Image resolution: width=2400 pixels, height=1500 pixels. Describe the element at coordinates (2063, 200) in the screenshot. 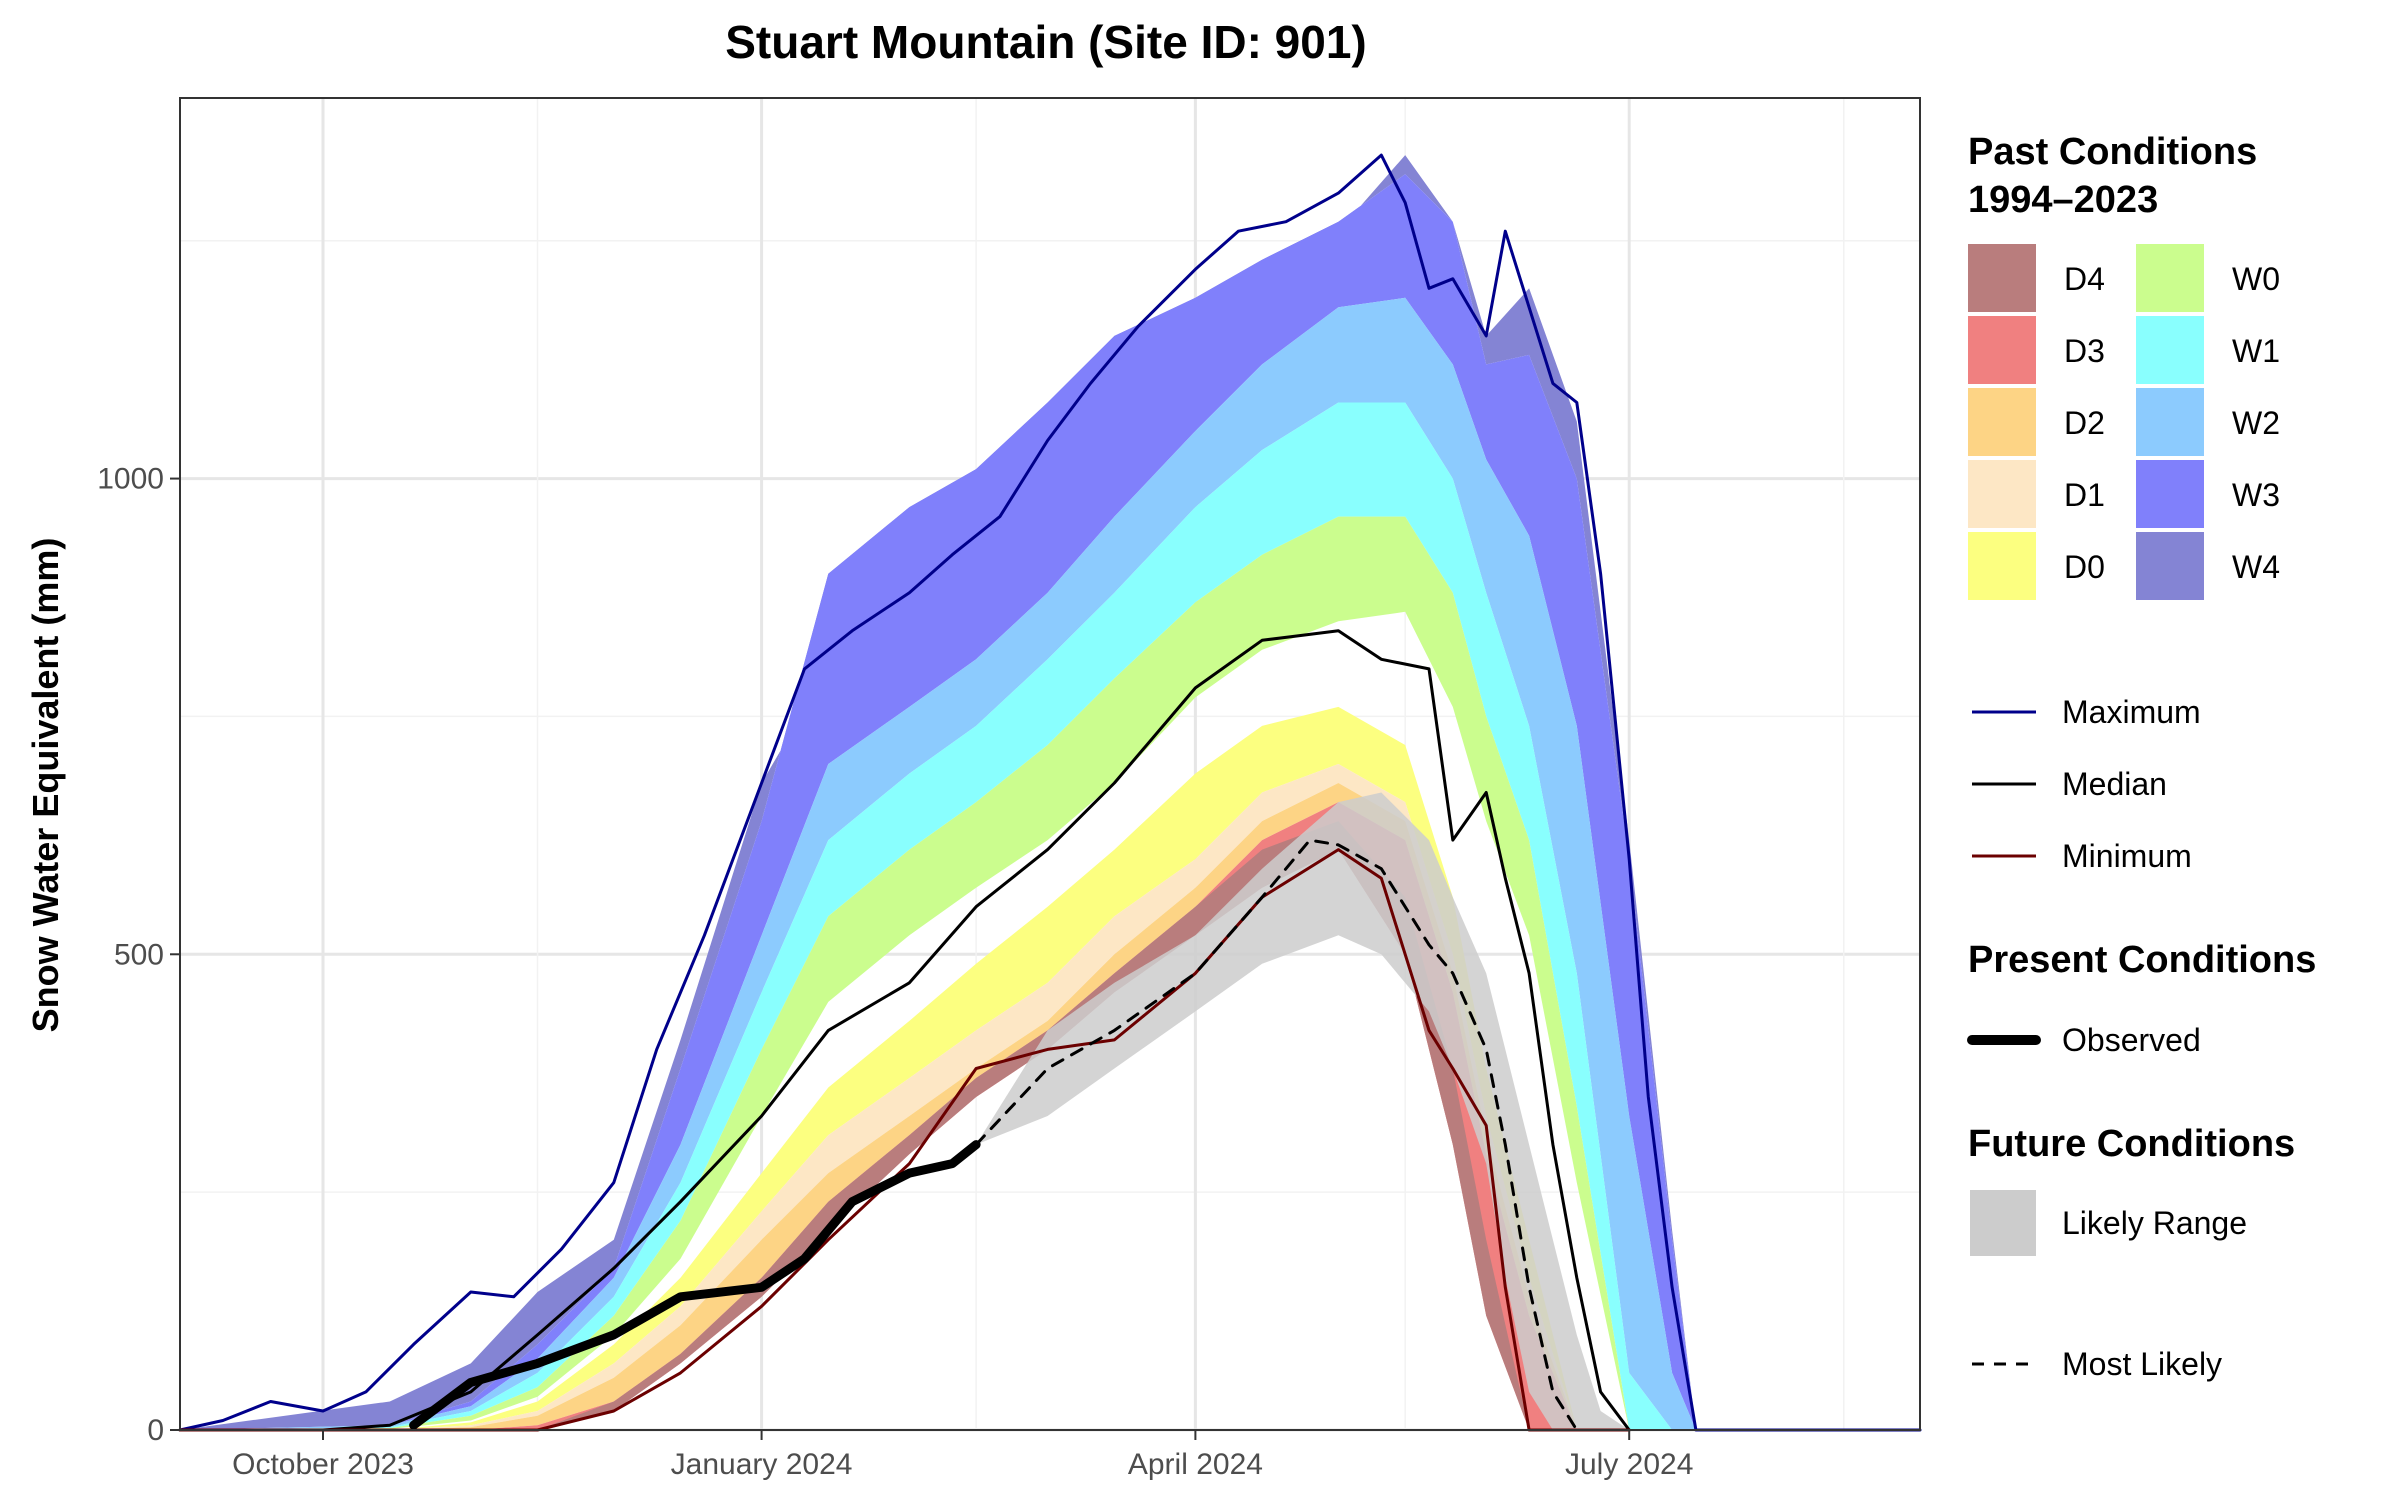

I see `legend-past-subtitle: 1994–2023` at that location.